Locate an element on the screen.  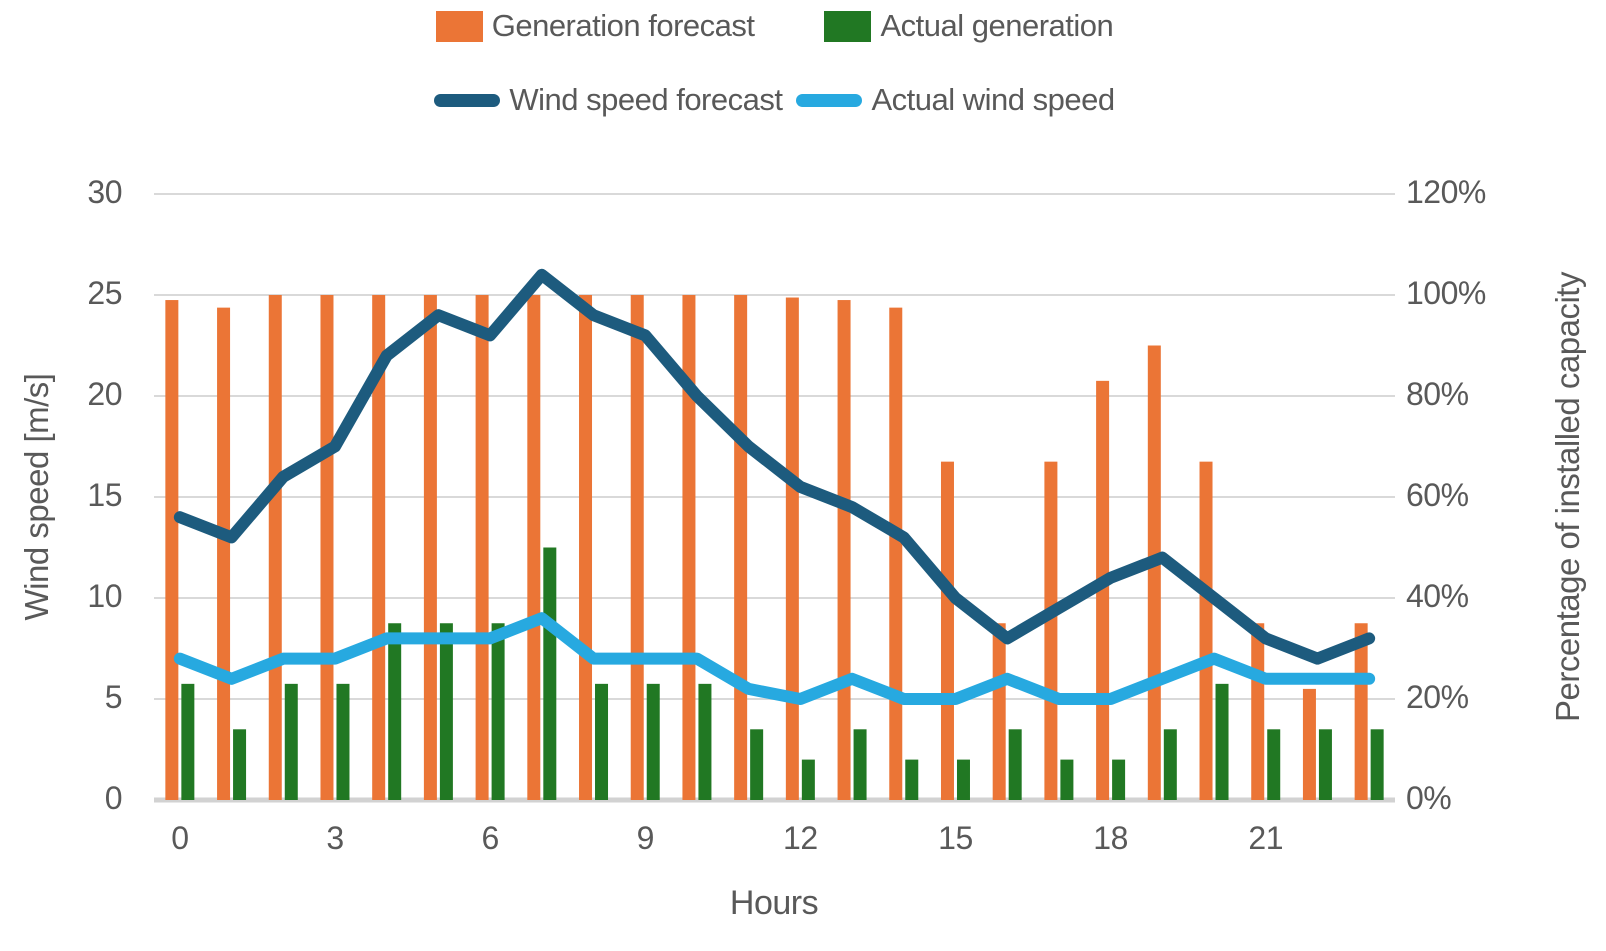
bar-generation-forecast-h14 is located at coordinates (896, 553).